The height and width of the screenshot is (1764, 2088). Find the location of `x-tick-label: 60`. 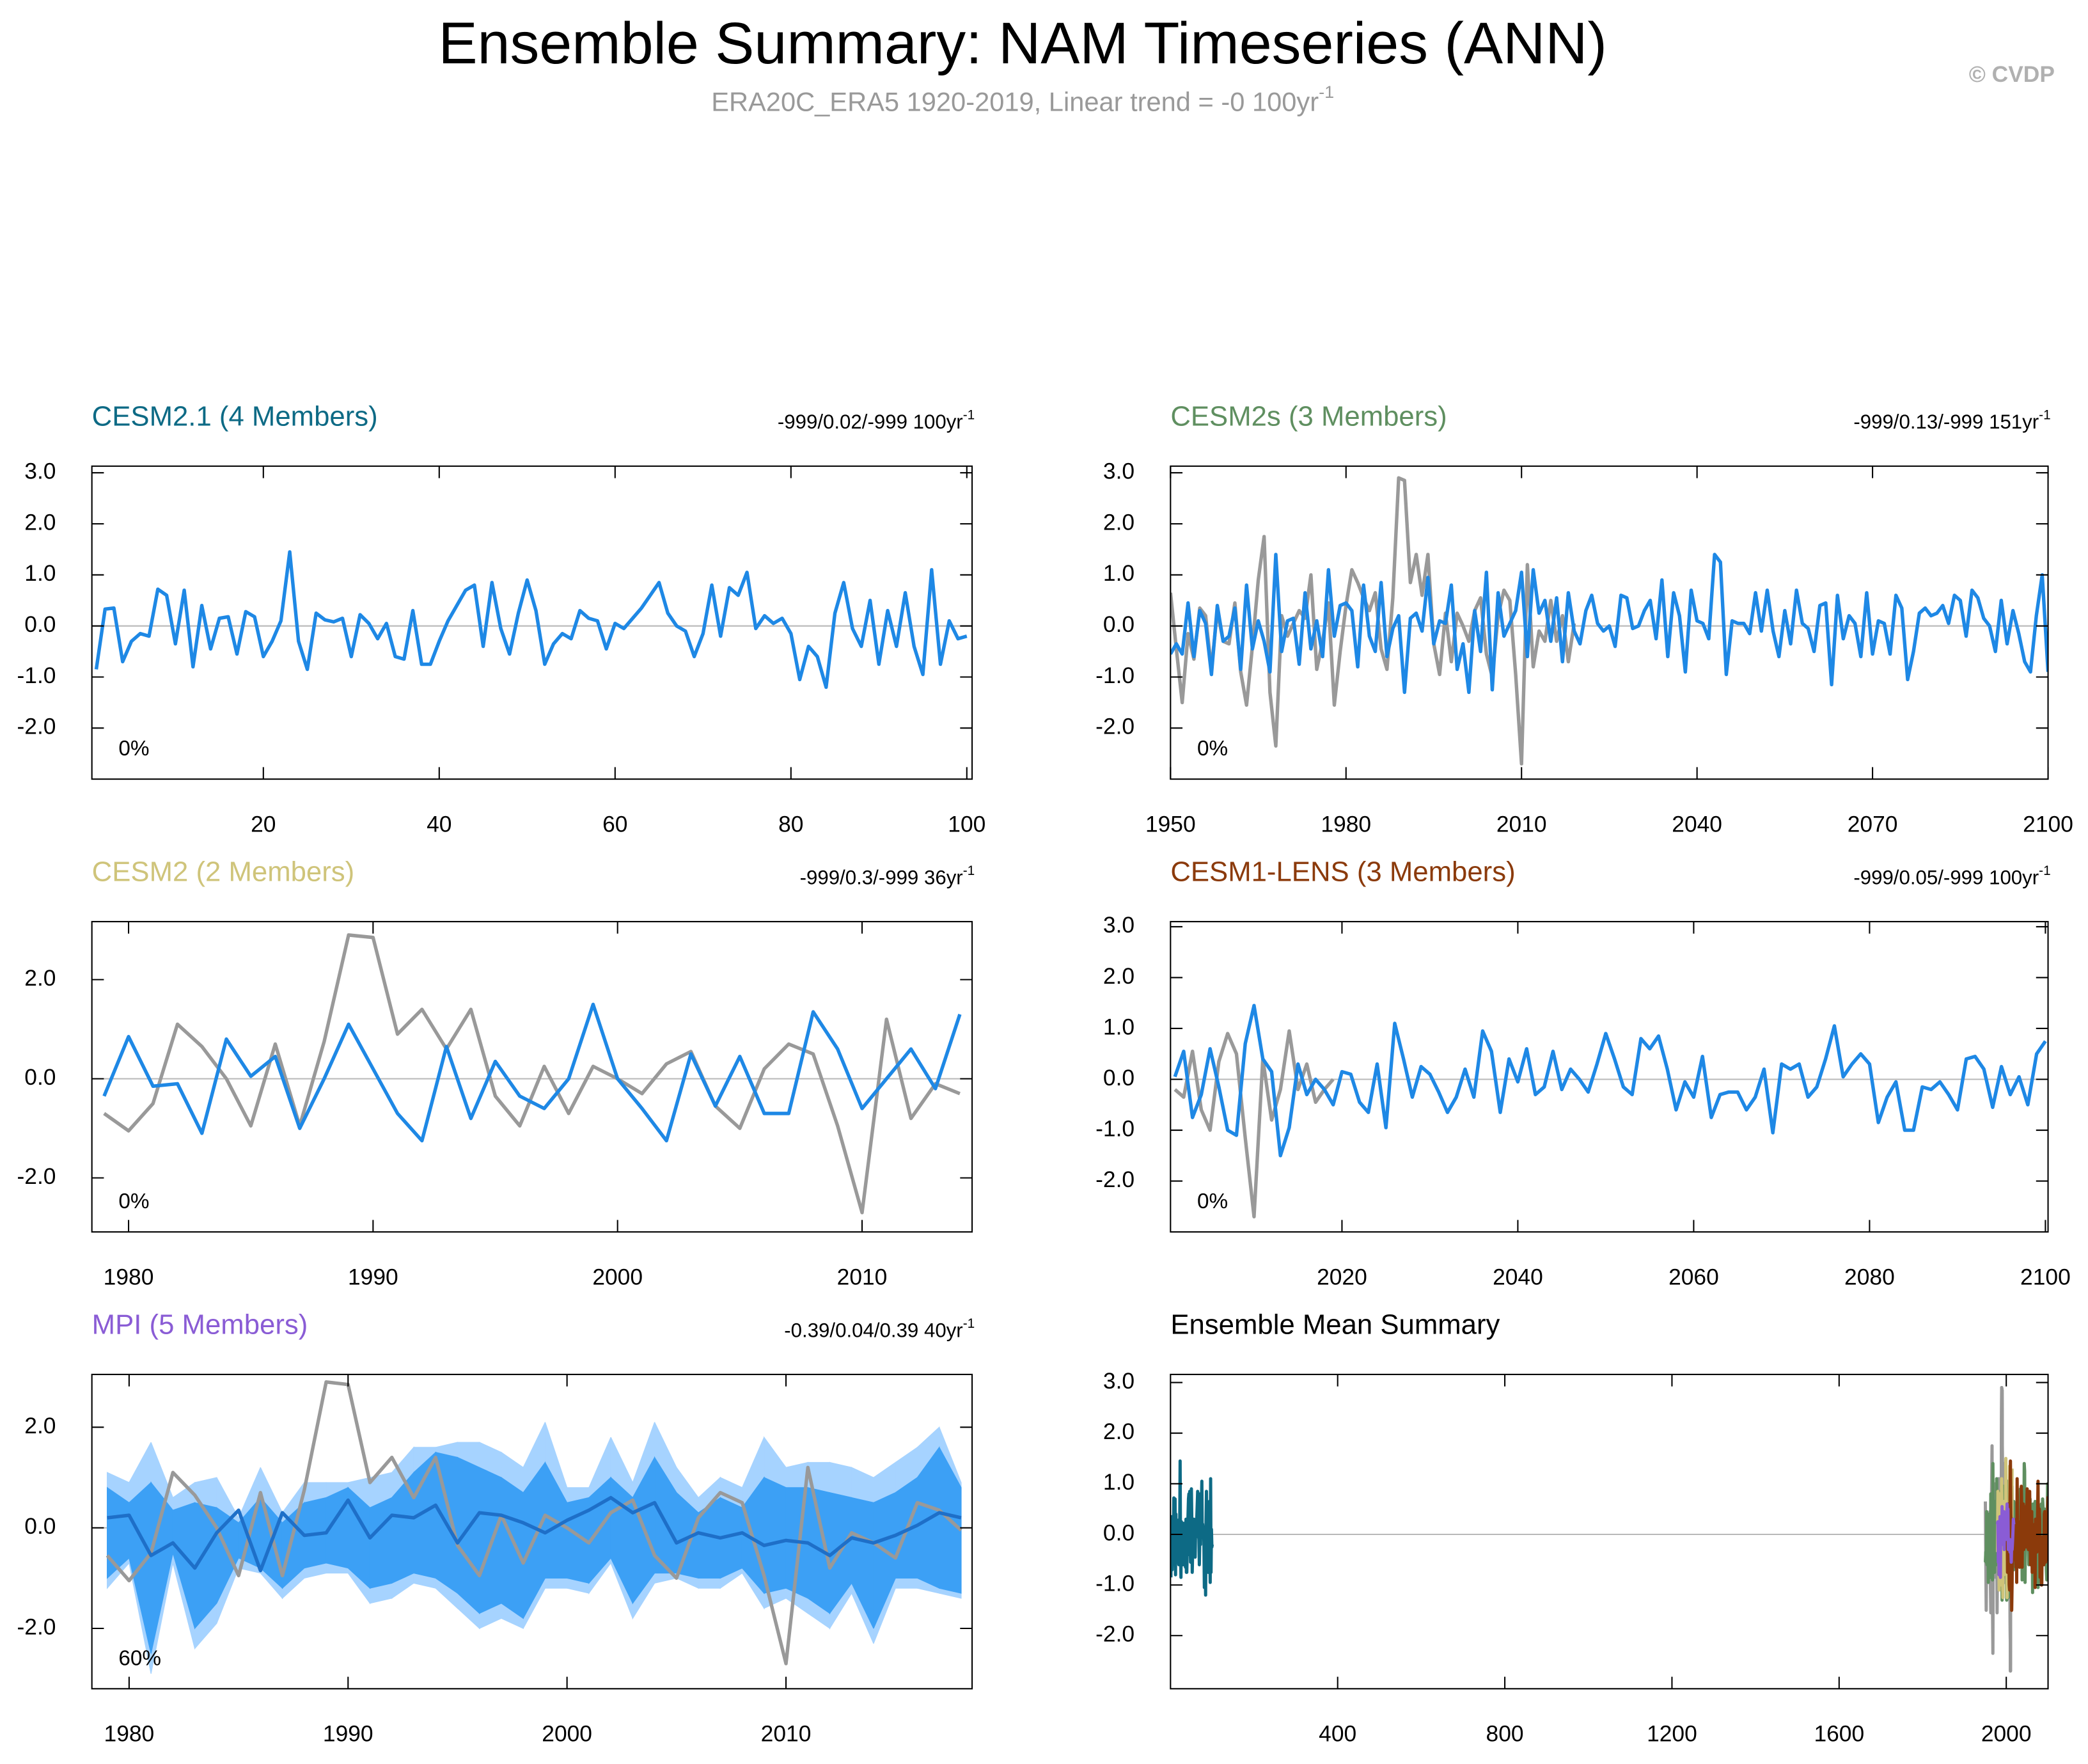

x-tick-label: 60 is located at coordinates (614, 824).